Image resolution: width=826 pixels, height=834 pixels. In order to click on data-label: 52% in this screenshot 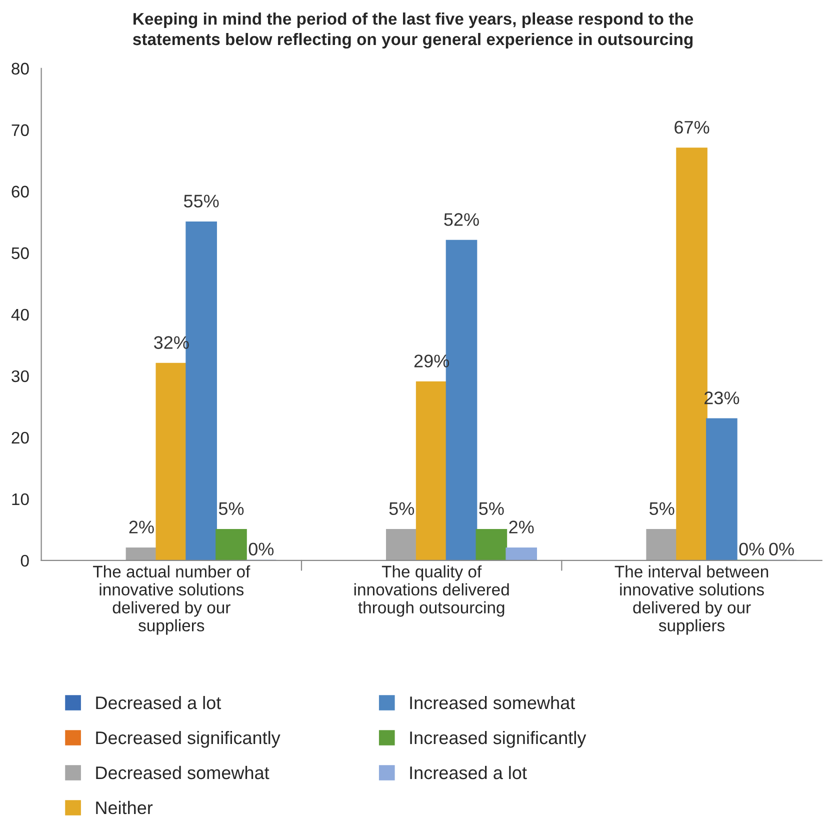, I will do `click(461, 219)`.